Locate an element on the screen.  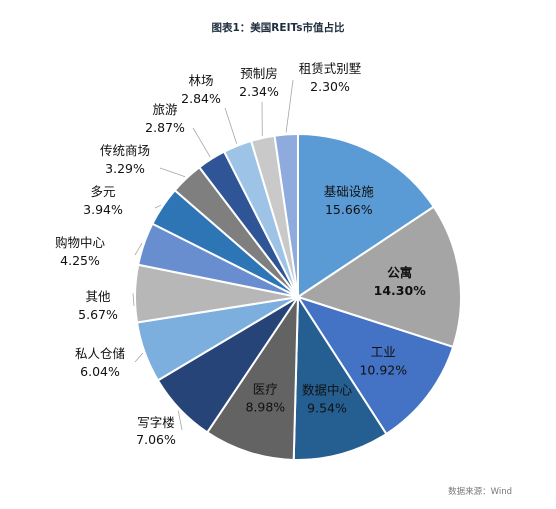
slice-label: 预制房 is located at coordinates (259, 73).